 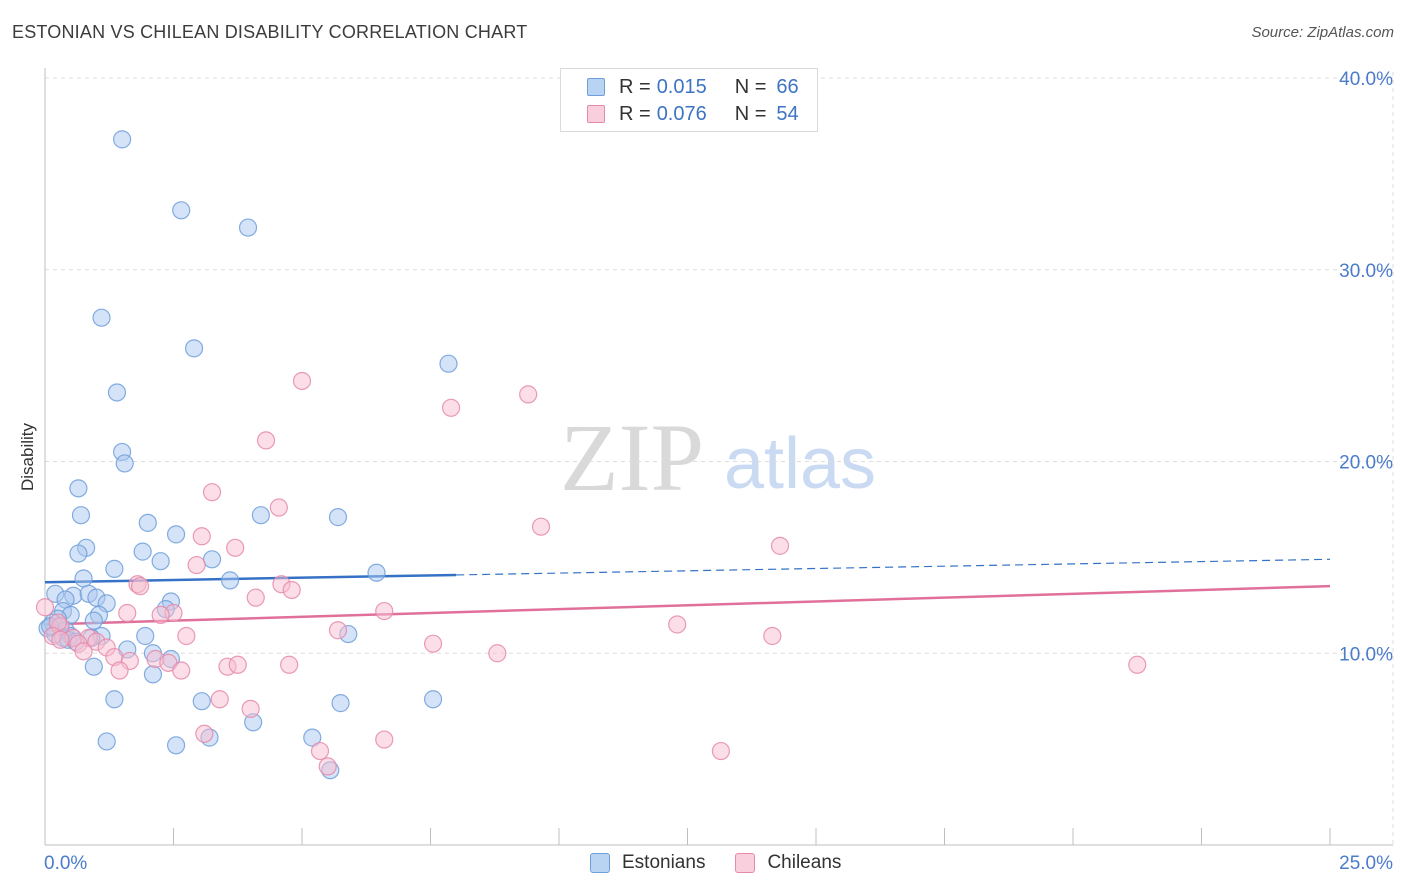 I want to click on estonians-label: Estonians, so click(x=664, y=862).